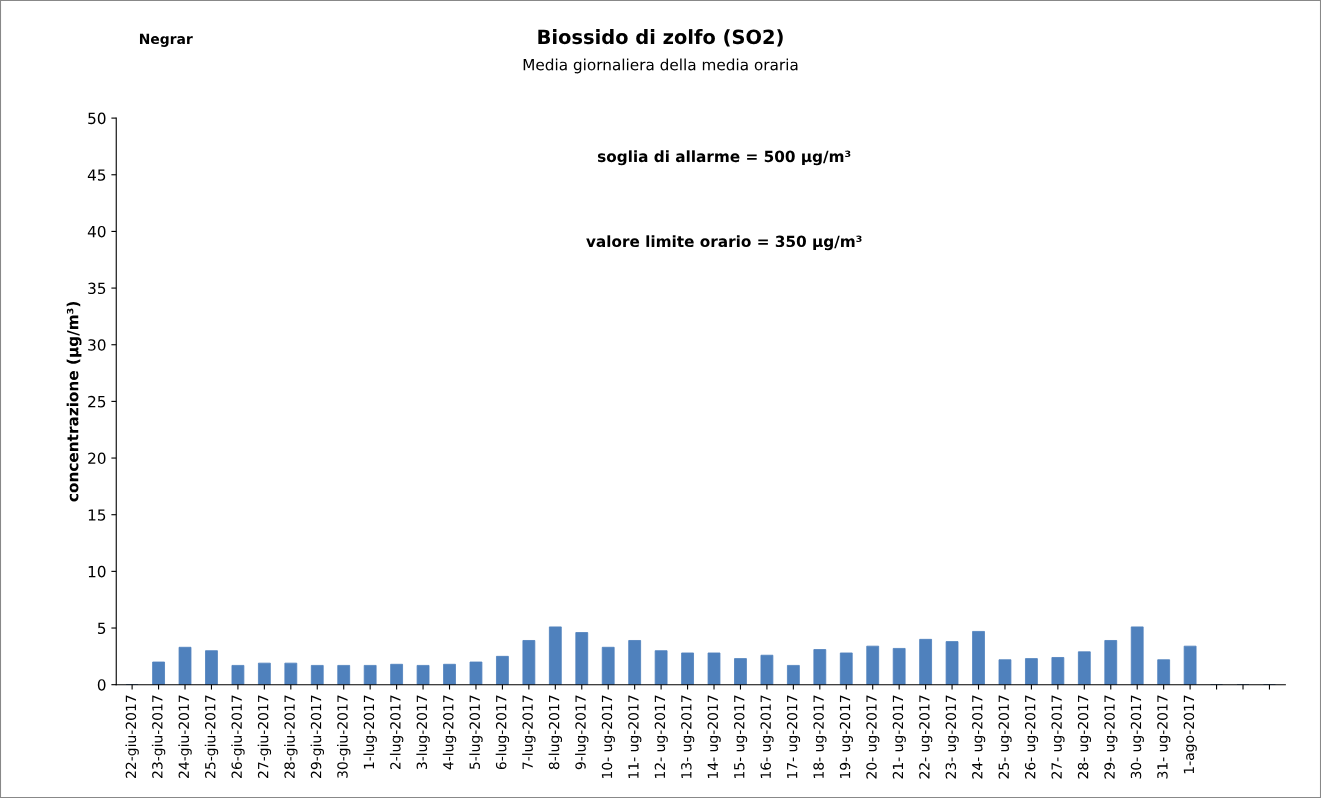 This screenshot has width=1321, height=798. What do you see at coordinates (166, 40) in the screenshot?
I see `text: Negrar` at bounding box center [166, 40].